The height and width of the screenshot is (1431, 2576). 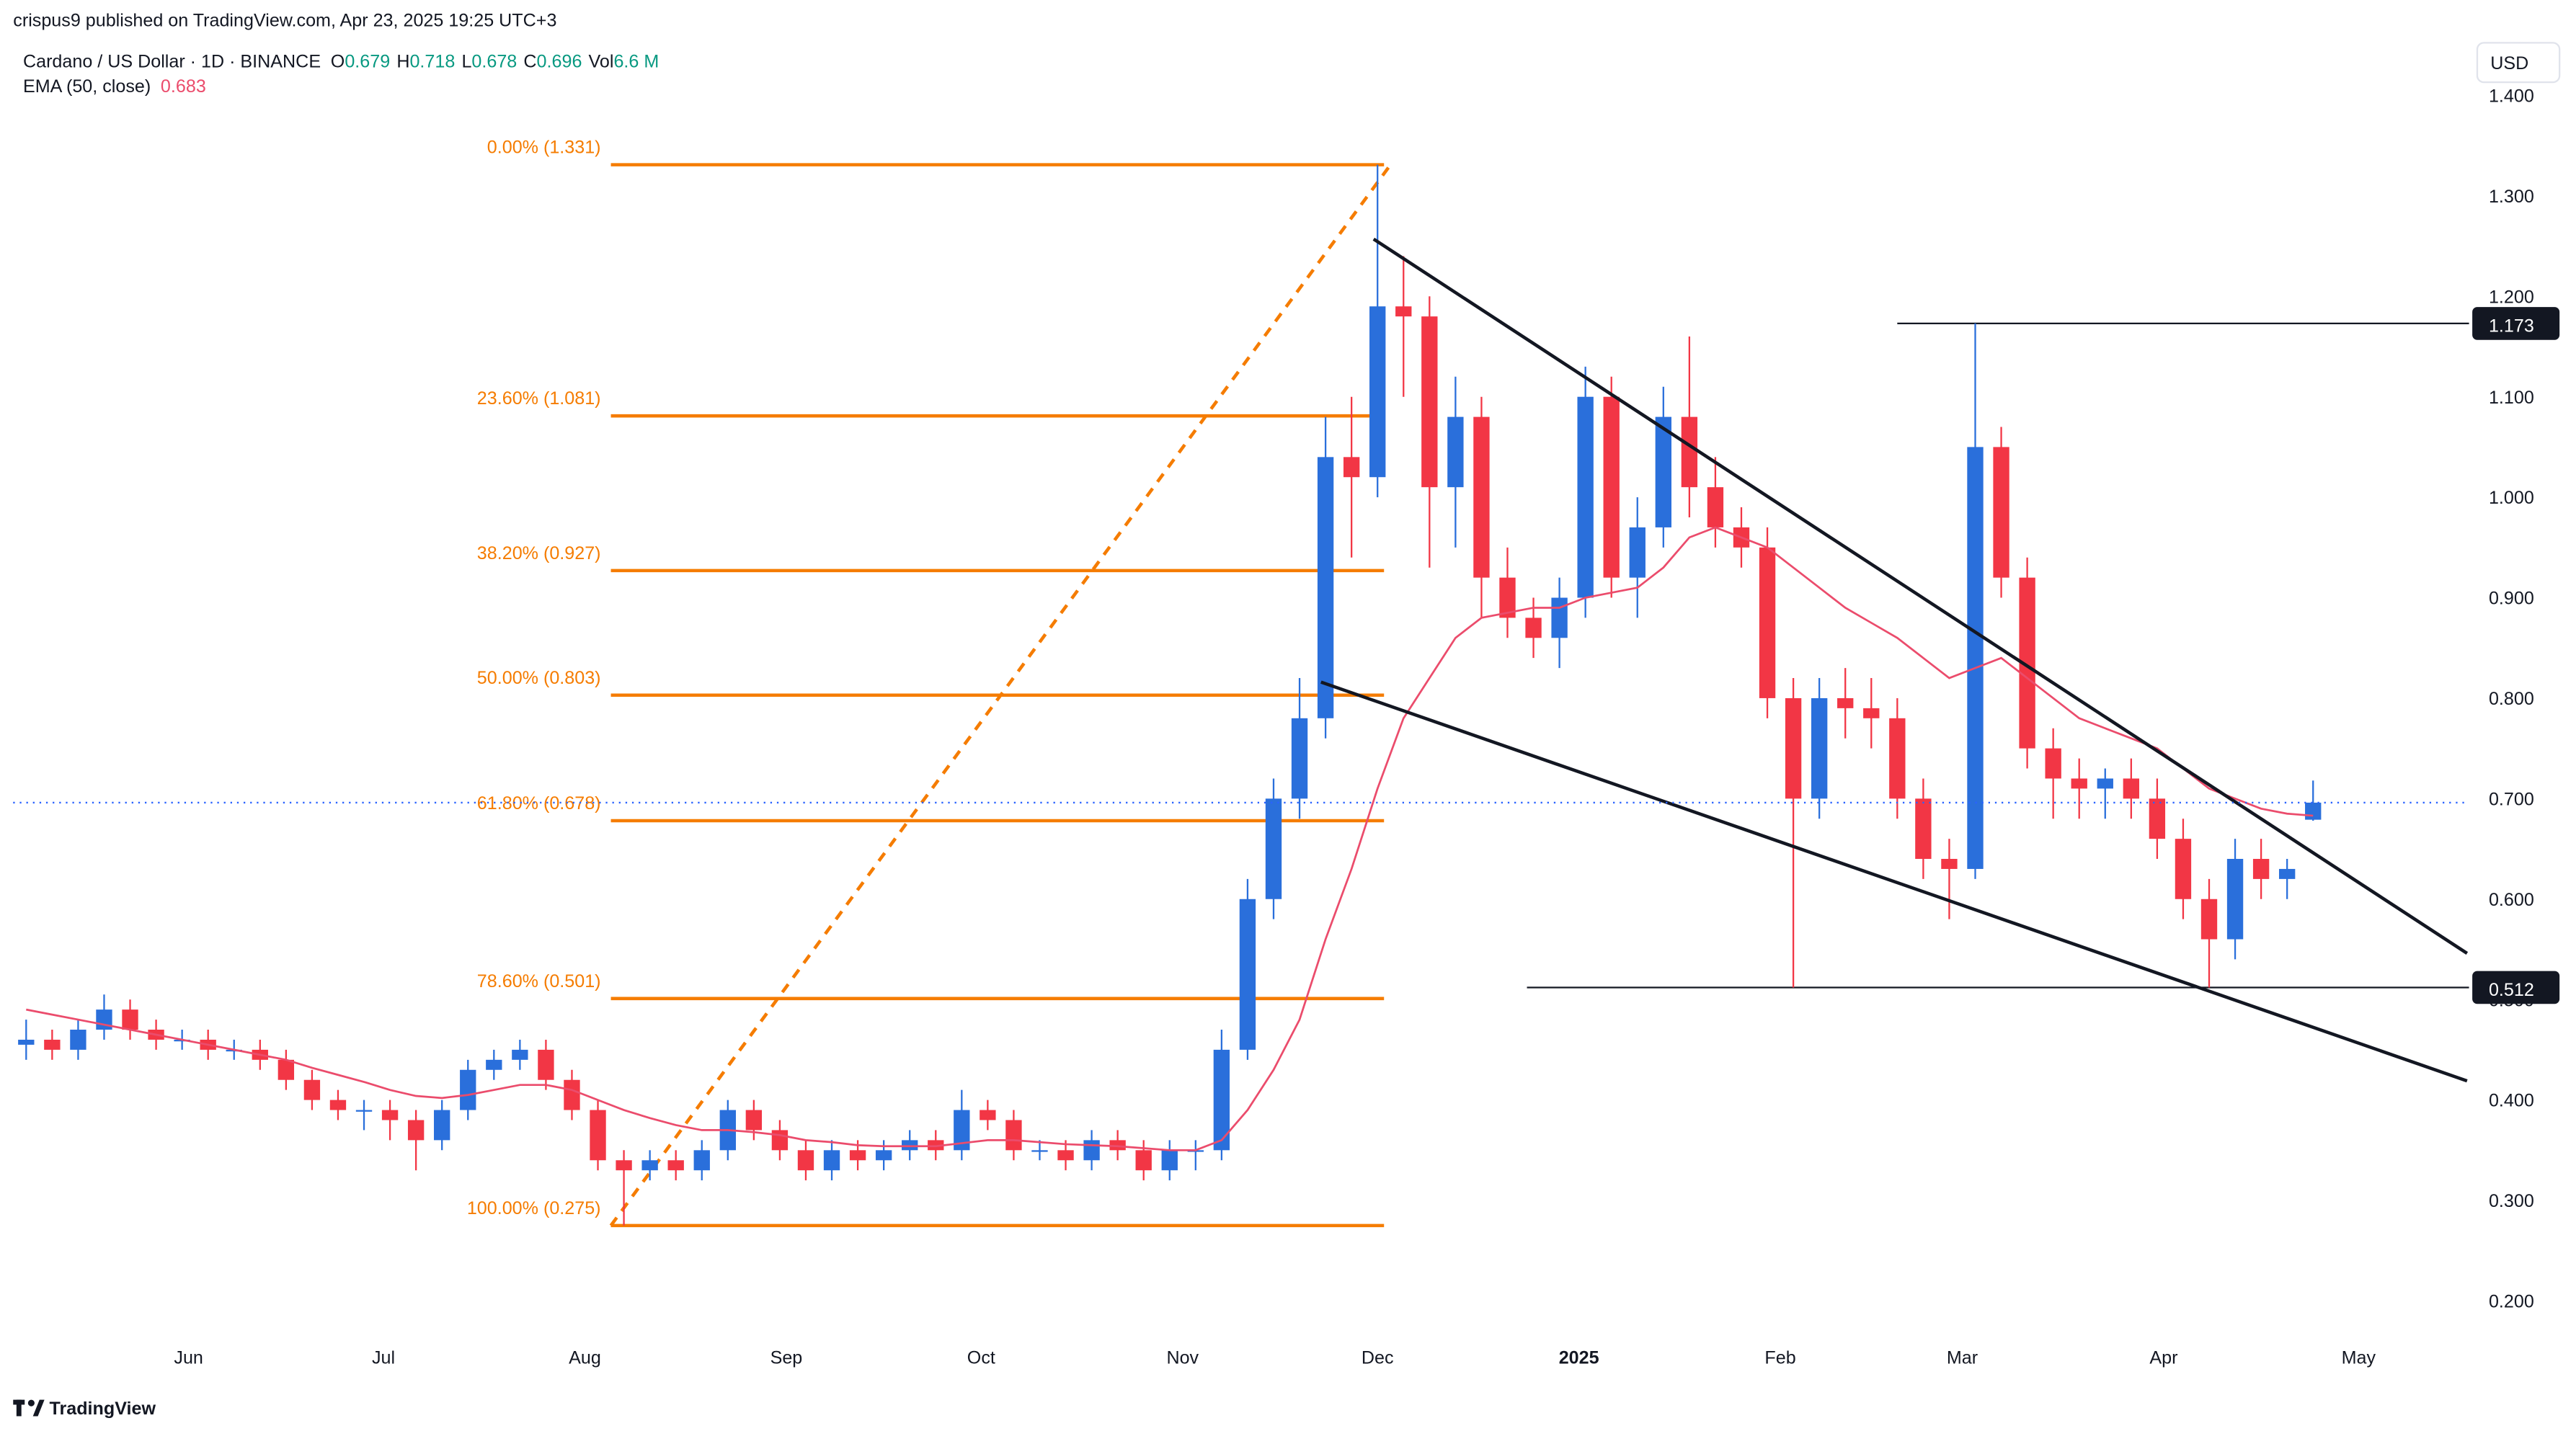 I want to click on x-tick-label: Mar, so click(x=1962, y=1358).